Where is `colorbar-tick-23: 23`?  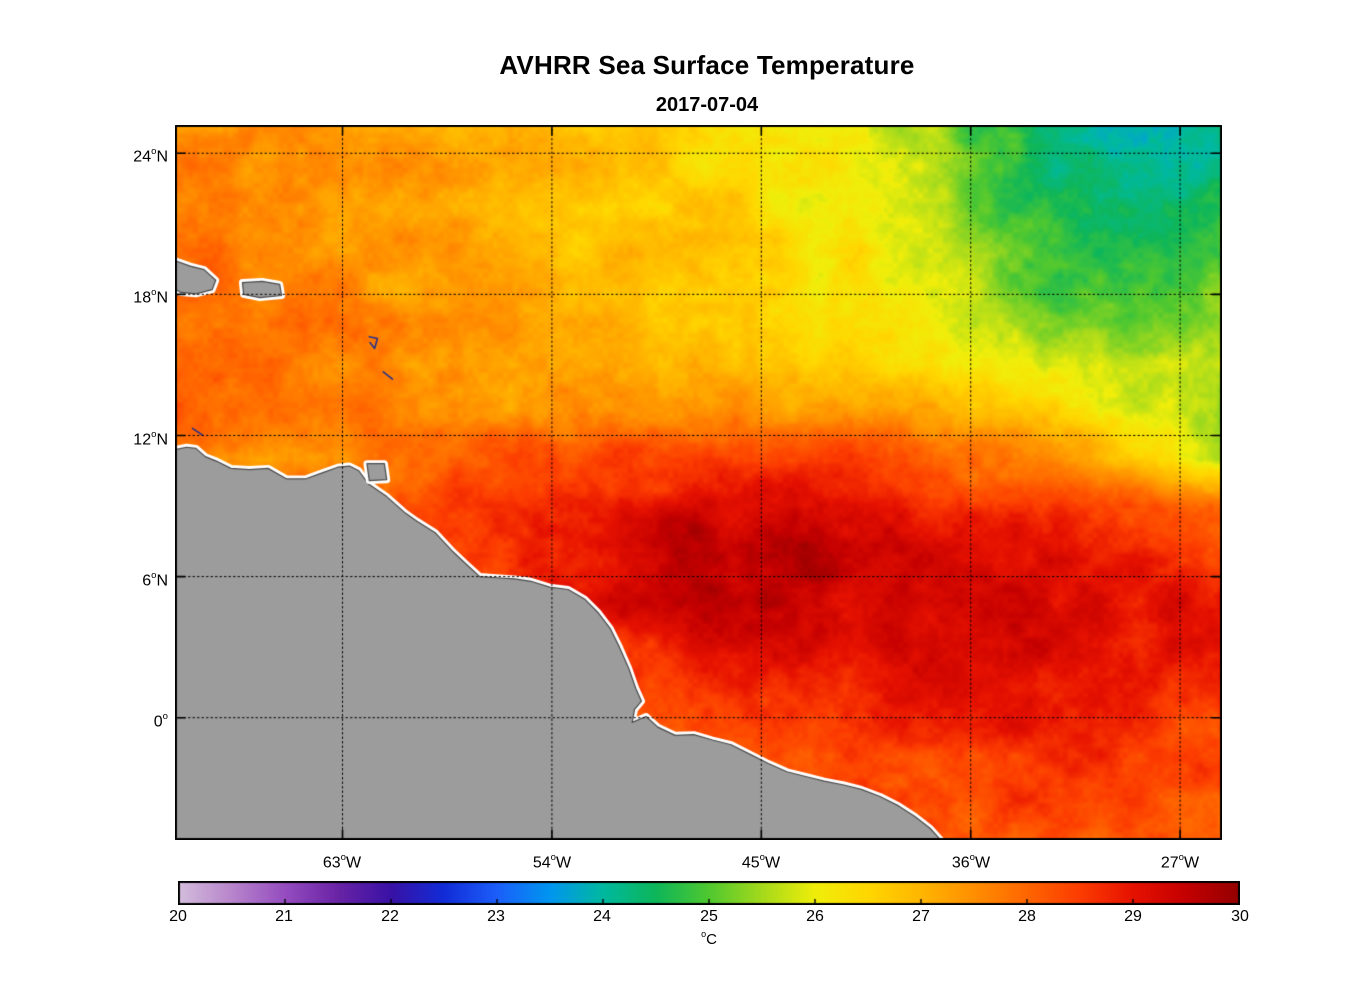
colorbar-tick-23: 23 is located at coordinates (496, 916).